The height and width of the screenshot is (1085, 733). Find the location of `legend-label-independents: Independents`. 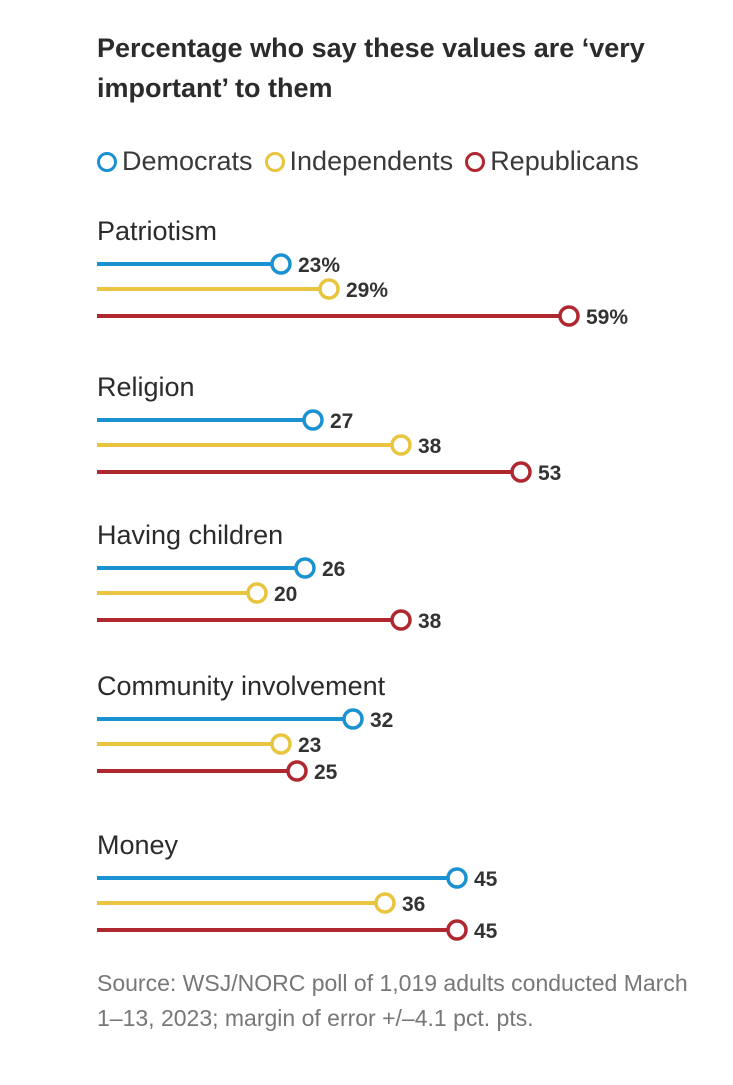

legend-label-independents: Independents is located at coordinates (371, 161).